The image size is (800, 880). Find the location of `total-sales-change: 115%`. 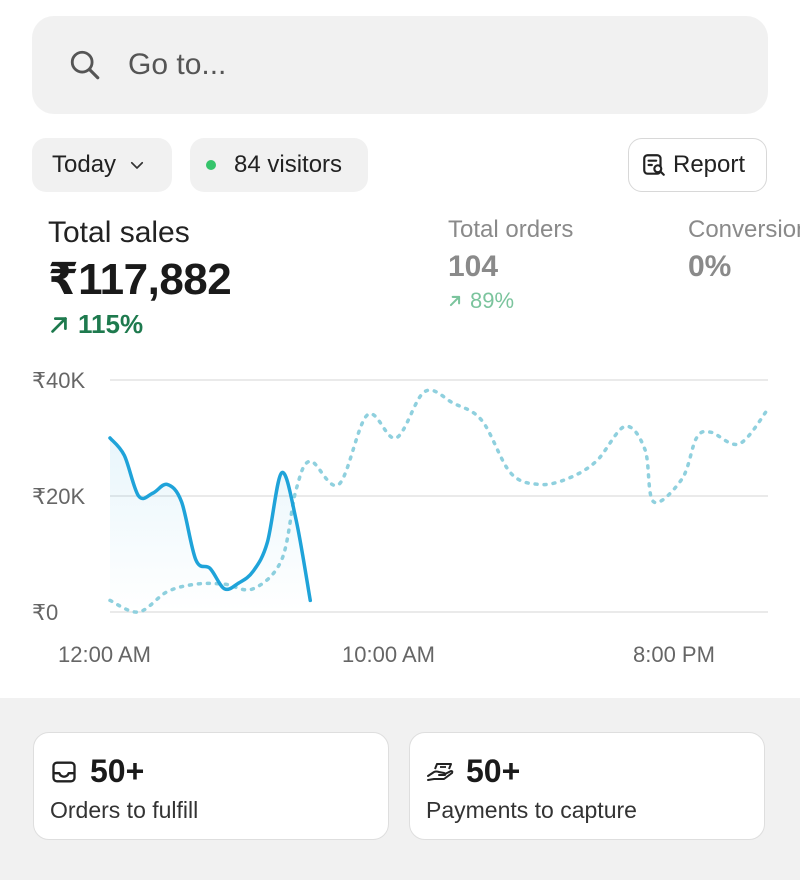

total-sales-change: 115% is located at coordinates (139, 324).